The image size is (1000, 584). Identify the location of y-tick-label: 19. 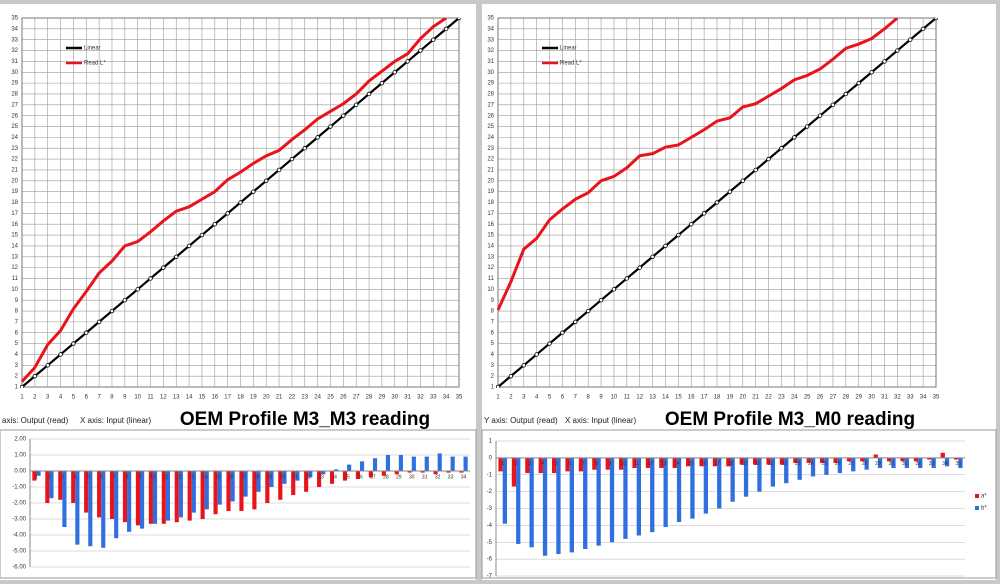
(14, 192).